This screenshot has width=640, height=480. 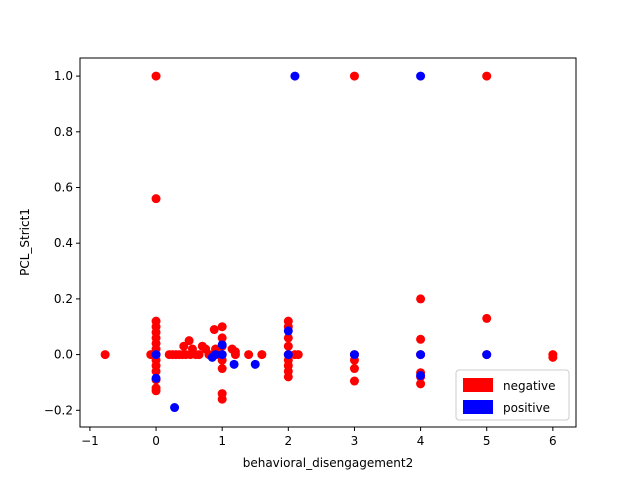 What do you see at coordinates (63, 76) in the screenshot?
I see `y-tick-label: 1.0` at bounding box center [63, 76].